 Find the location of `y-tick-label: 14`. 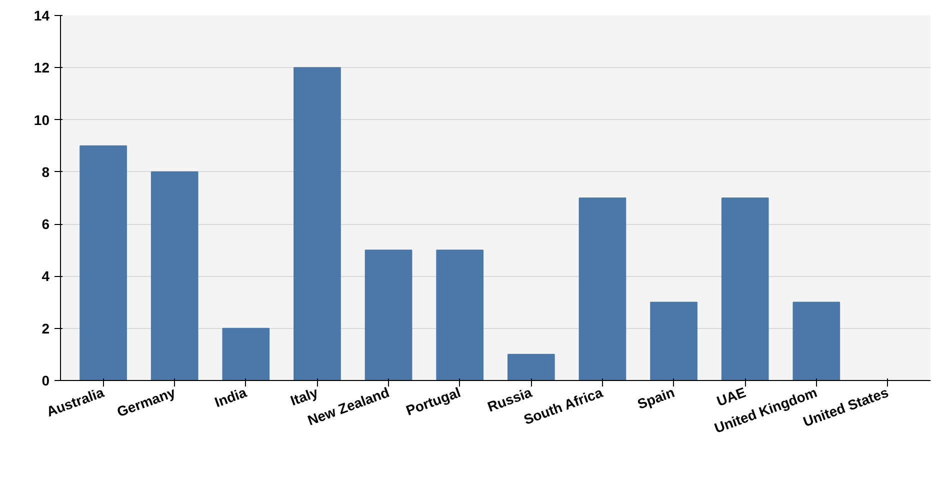

y-tick-label: 14 is located at coordinates (42, 16).